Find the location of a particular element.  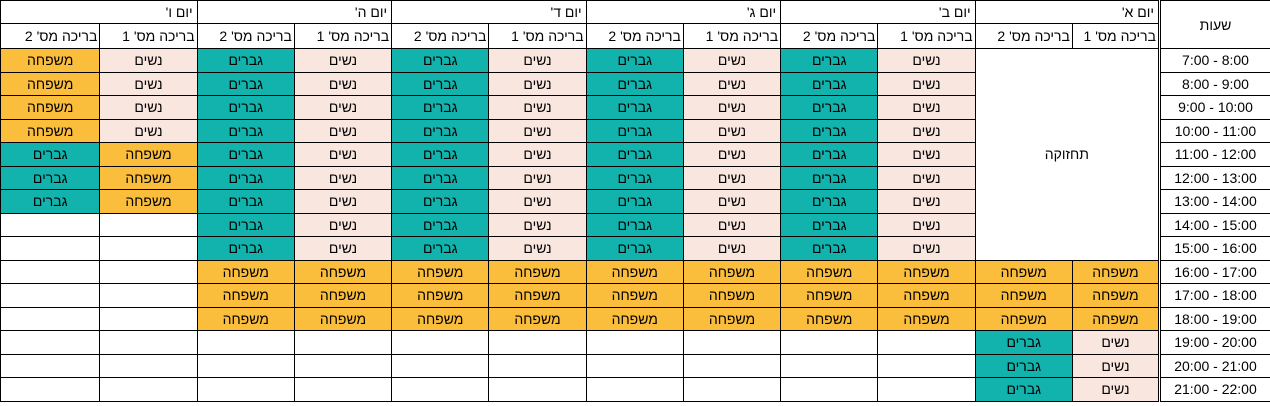

hour-slot: 16:00 - 17:00 is located at coordinates (1215, 271).